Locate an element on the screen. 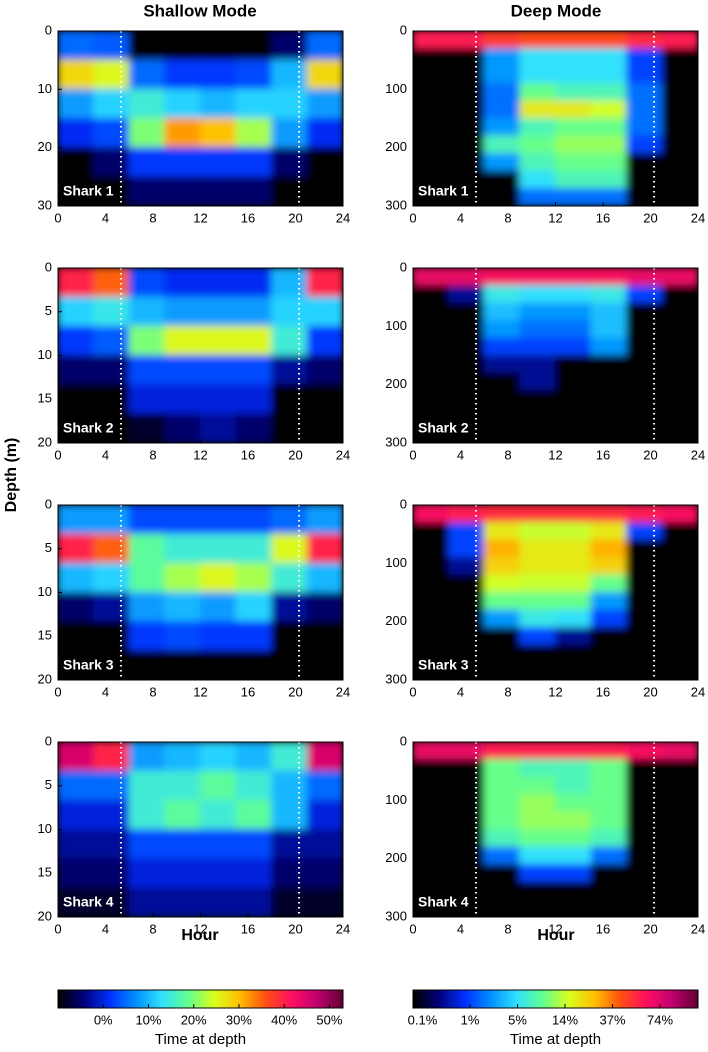  panel-annotation: Shark 4 is located at coordinates (443, 902).